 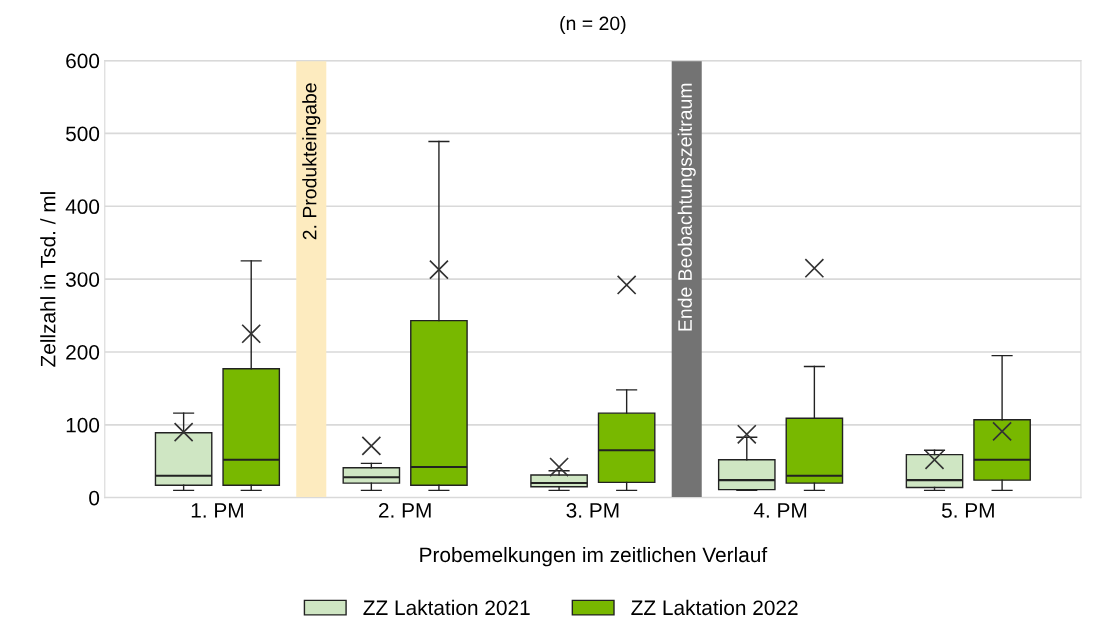 I want to click on y-tick-label: 0, so click(x=94, y=498).